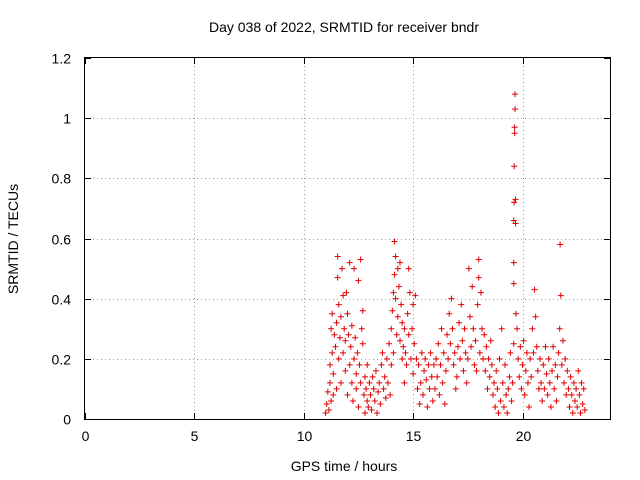 The width and height of the screenshot is (640, 480). I want to click on y-tick-label: 1.2, so click(62, 59).